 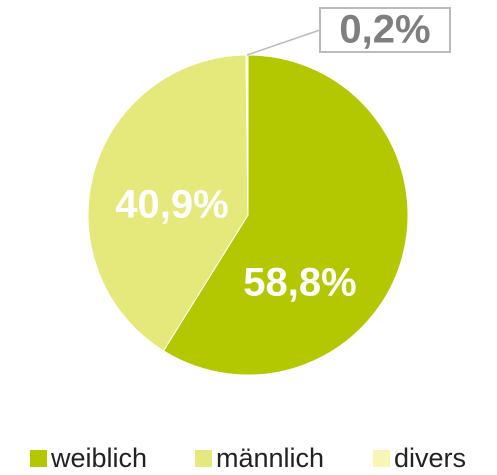 I want to click on legend-label: männlich, so click(x=270, y=458).